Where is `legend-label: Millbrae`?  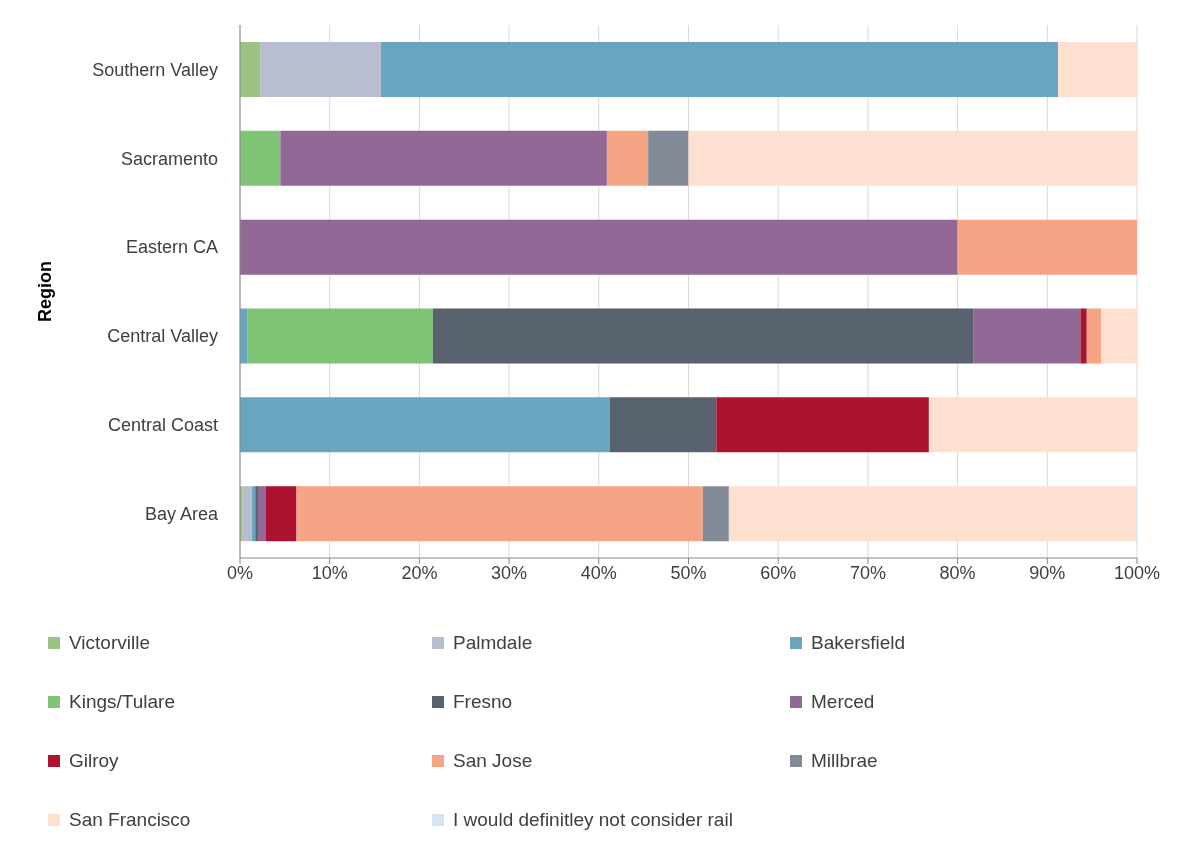 legend-label: Millbrae is located at coordinates (844, 760).